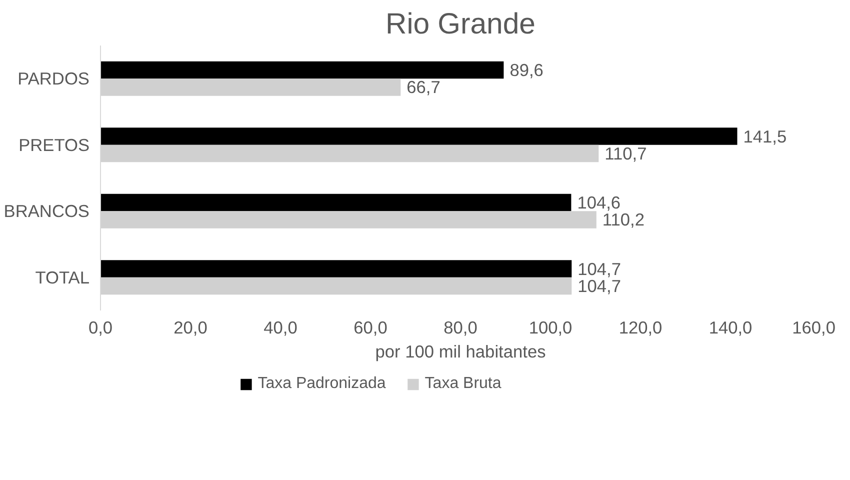  What do you see at coordinates (460, 352) in the screenshot?
I see `x-axis-title: por 100 mil habitantes` at bounding box center [460, 352].